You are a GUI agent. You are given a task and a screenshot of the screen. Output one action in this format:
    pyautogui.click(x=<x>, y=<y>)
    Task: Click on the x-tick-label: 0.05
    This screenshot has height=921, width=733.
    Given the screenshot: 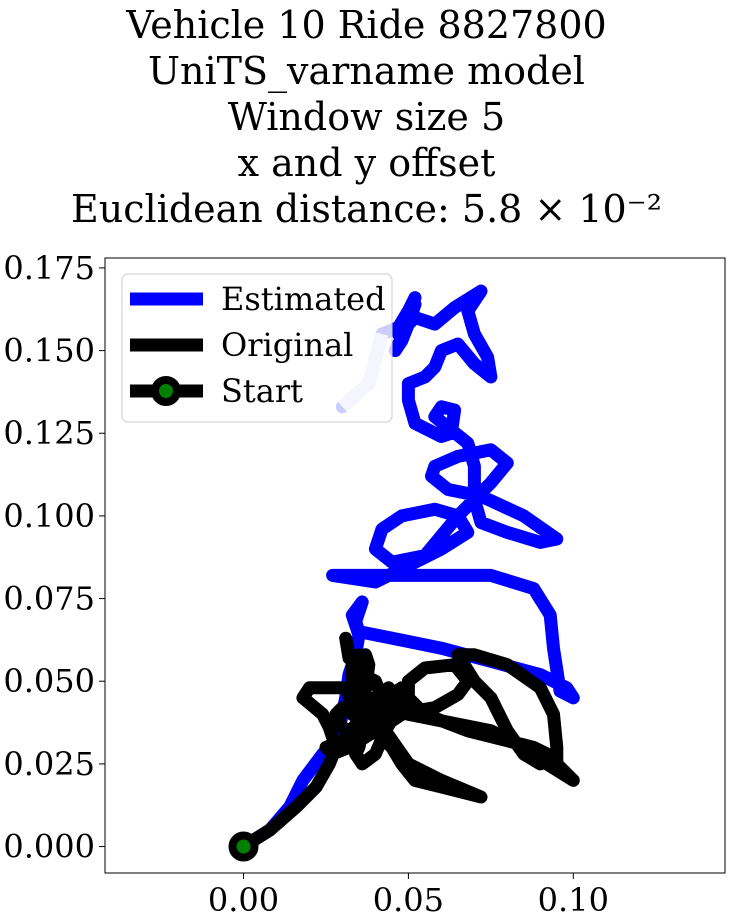 What is the action you would take?
    pyautogui.click(x=408, y=900)
    